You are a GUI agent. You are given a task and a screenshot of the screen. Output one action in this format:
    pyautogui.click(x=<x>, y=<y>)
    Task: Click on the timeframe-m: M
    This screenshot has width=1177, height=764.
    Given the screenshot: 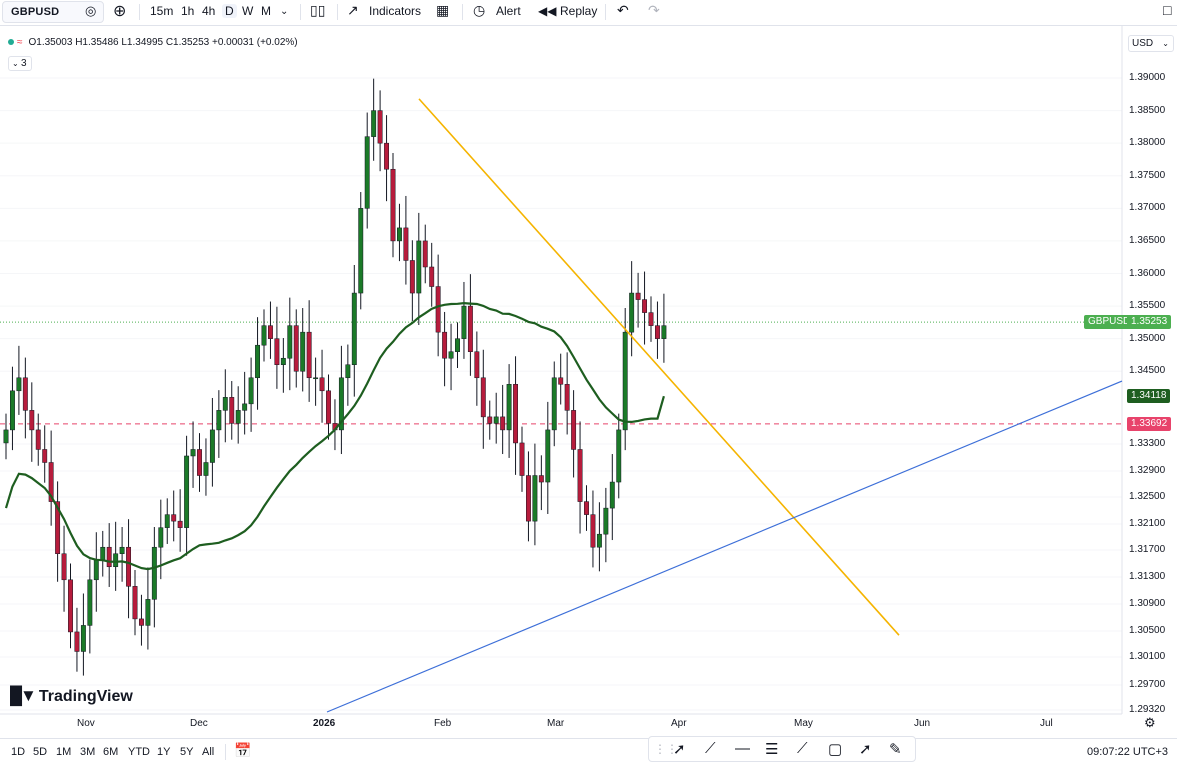 What is the action you would take?
    pyautogui.click(x=266, y=11)
    